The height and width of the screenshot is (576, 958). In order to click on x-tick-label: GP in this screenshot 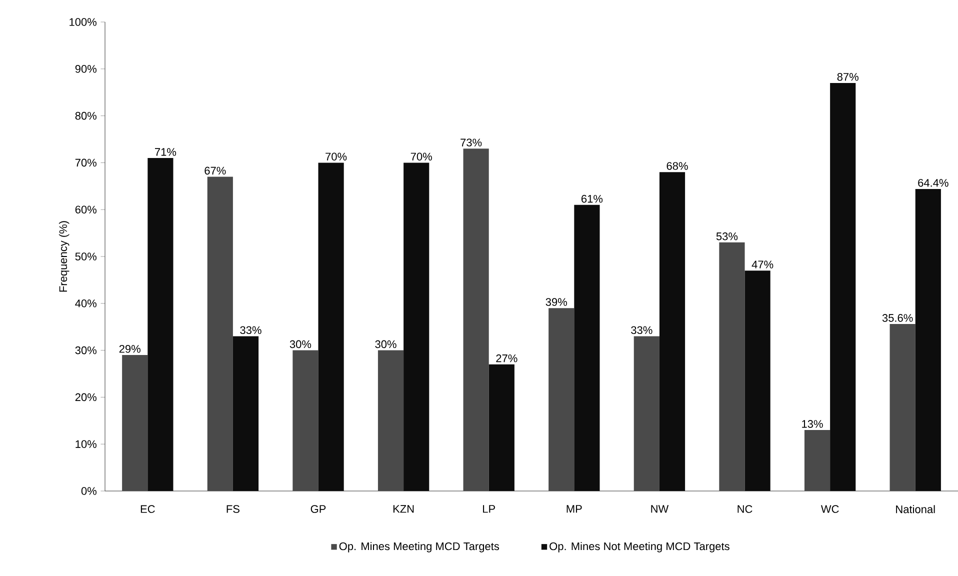, I will do `click(318, 509)`.